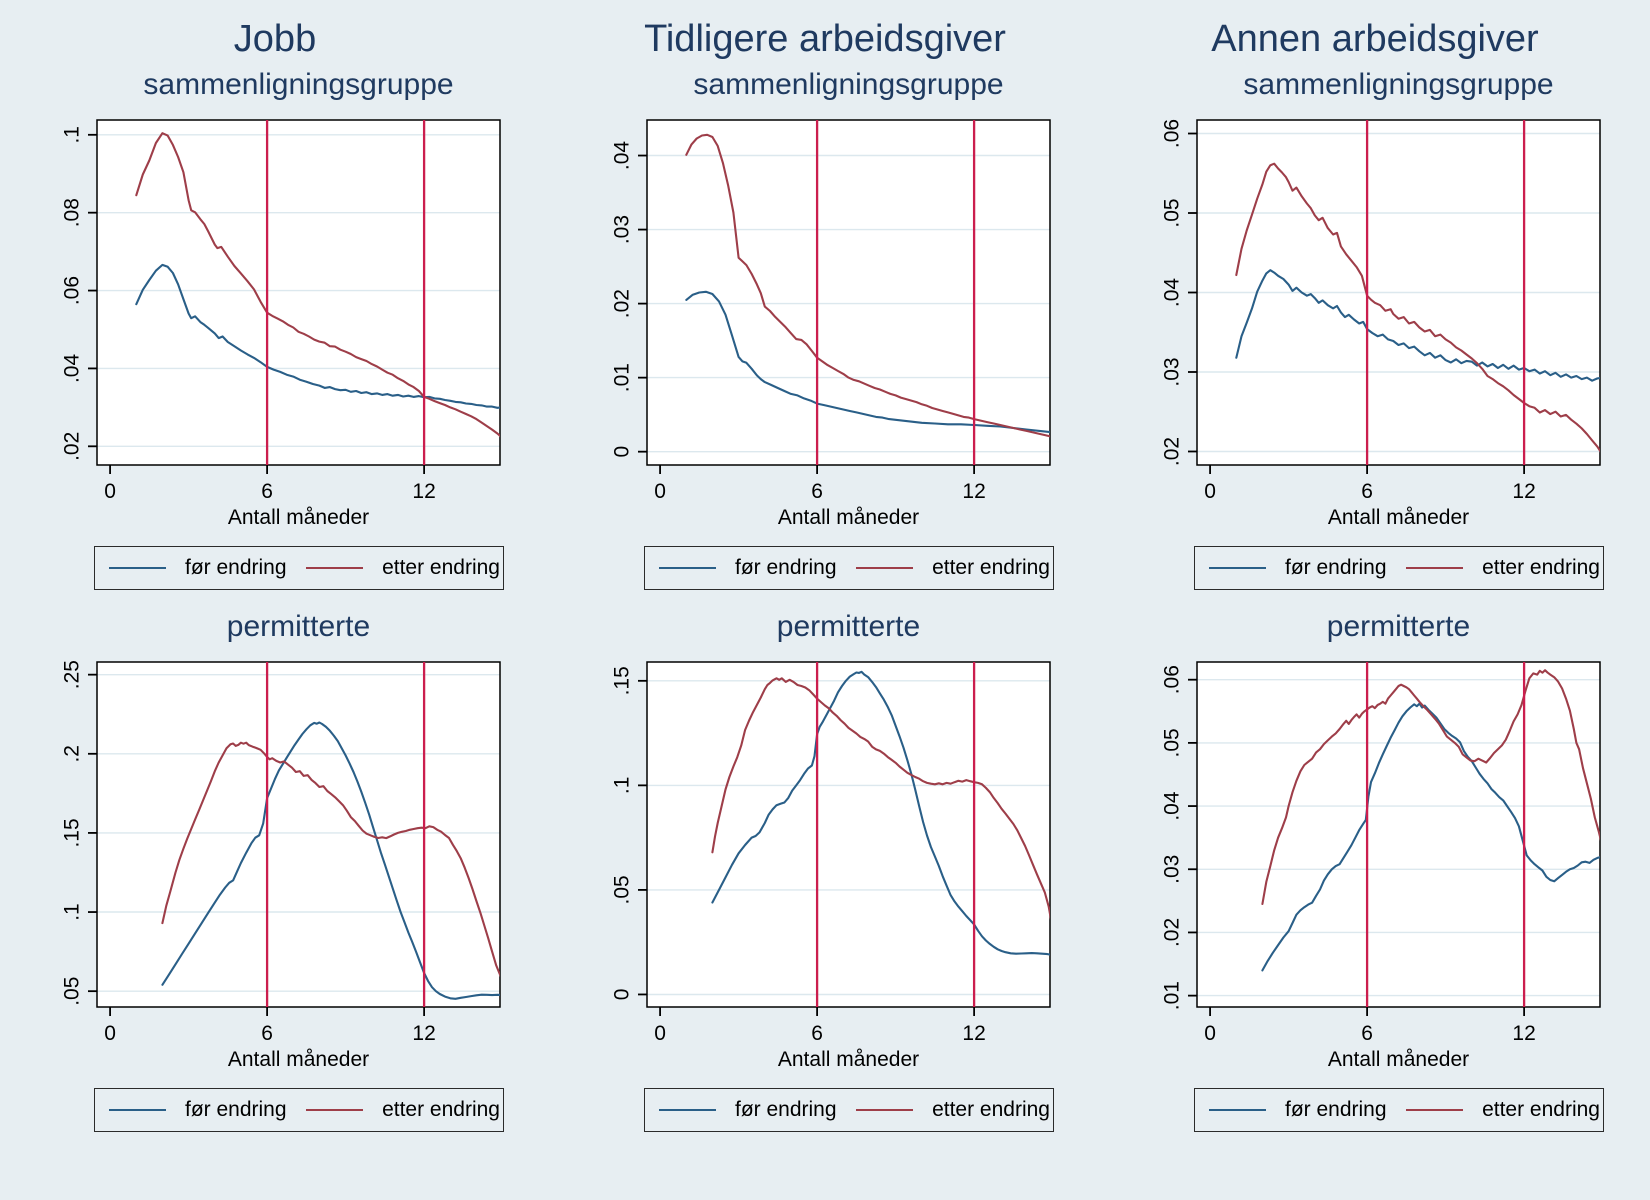  What do you see at coordinates (622, 995) in the screenshot?
I see `y-tick-label: 0` at bounding box center [622, 995].